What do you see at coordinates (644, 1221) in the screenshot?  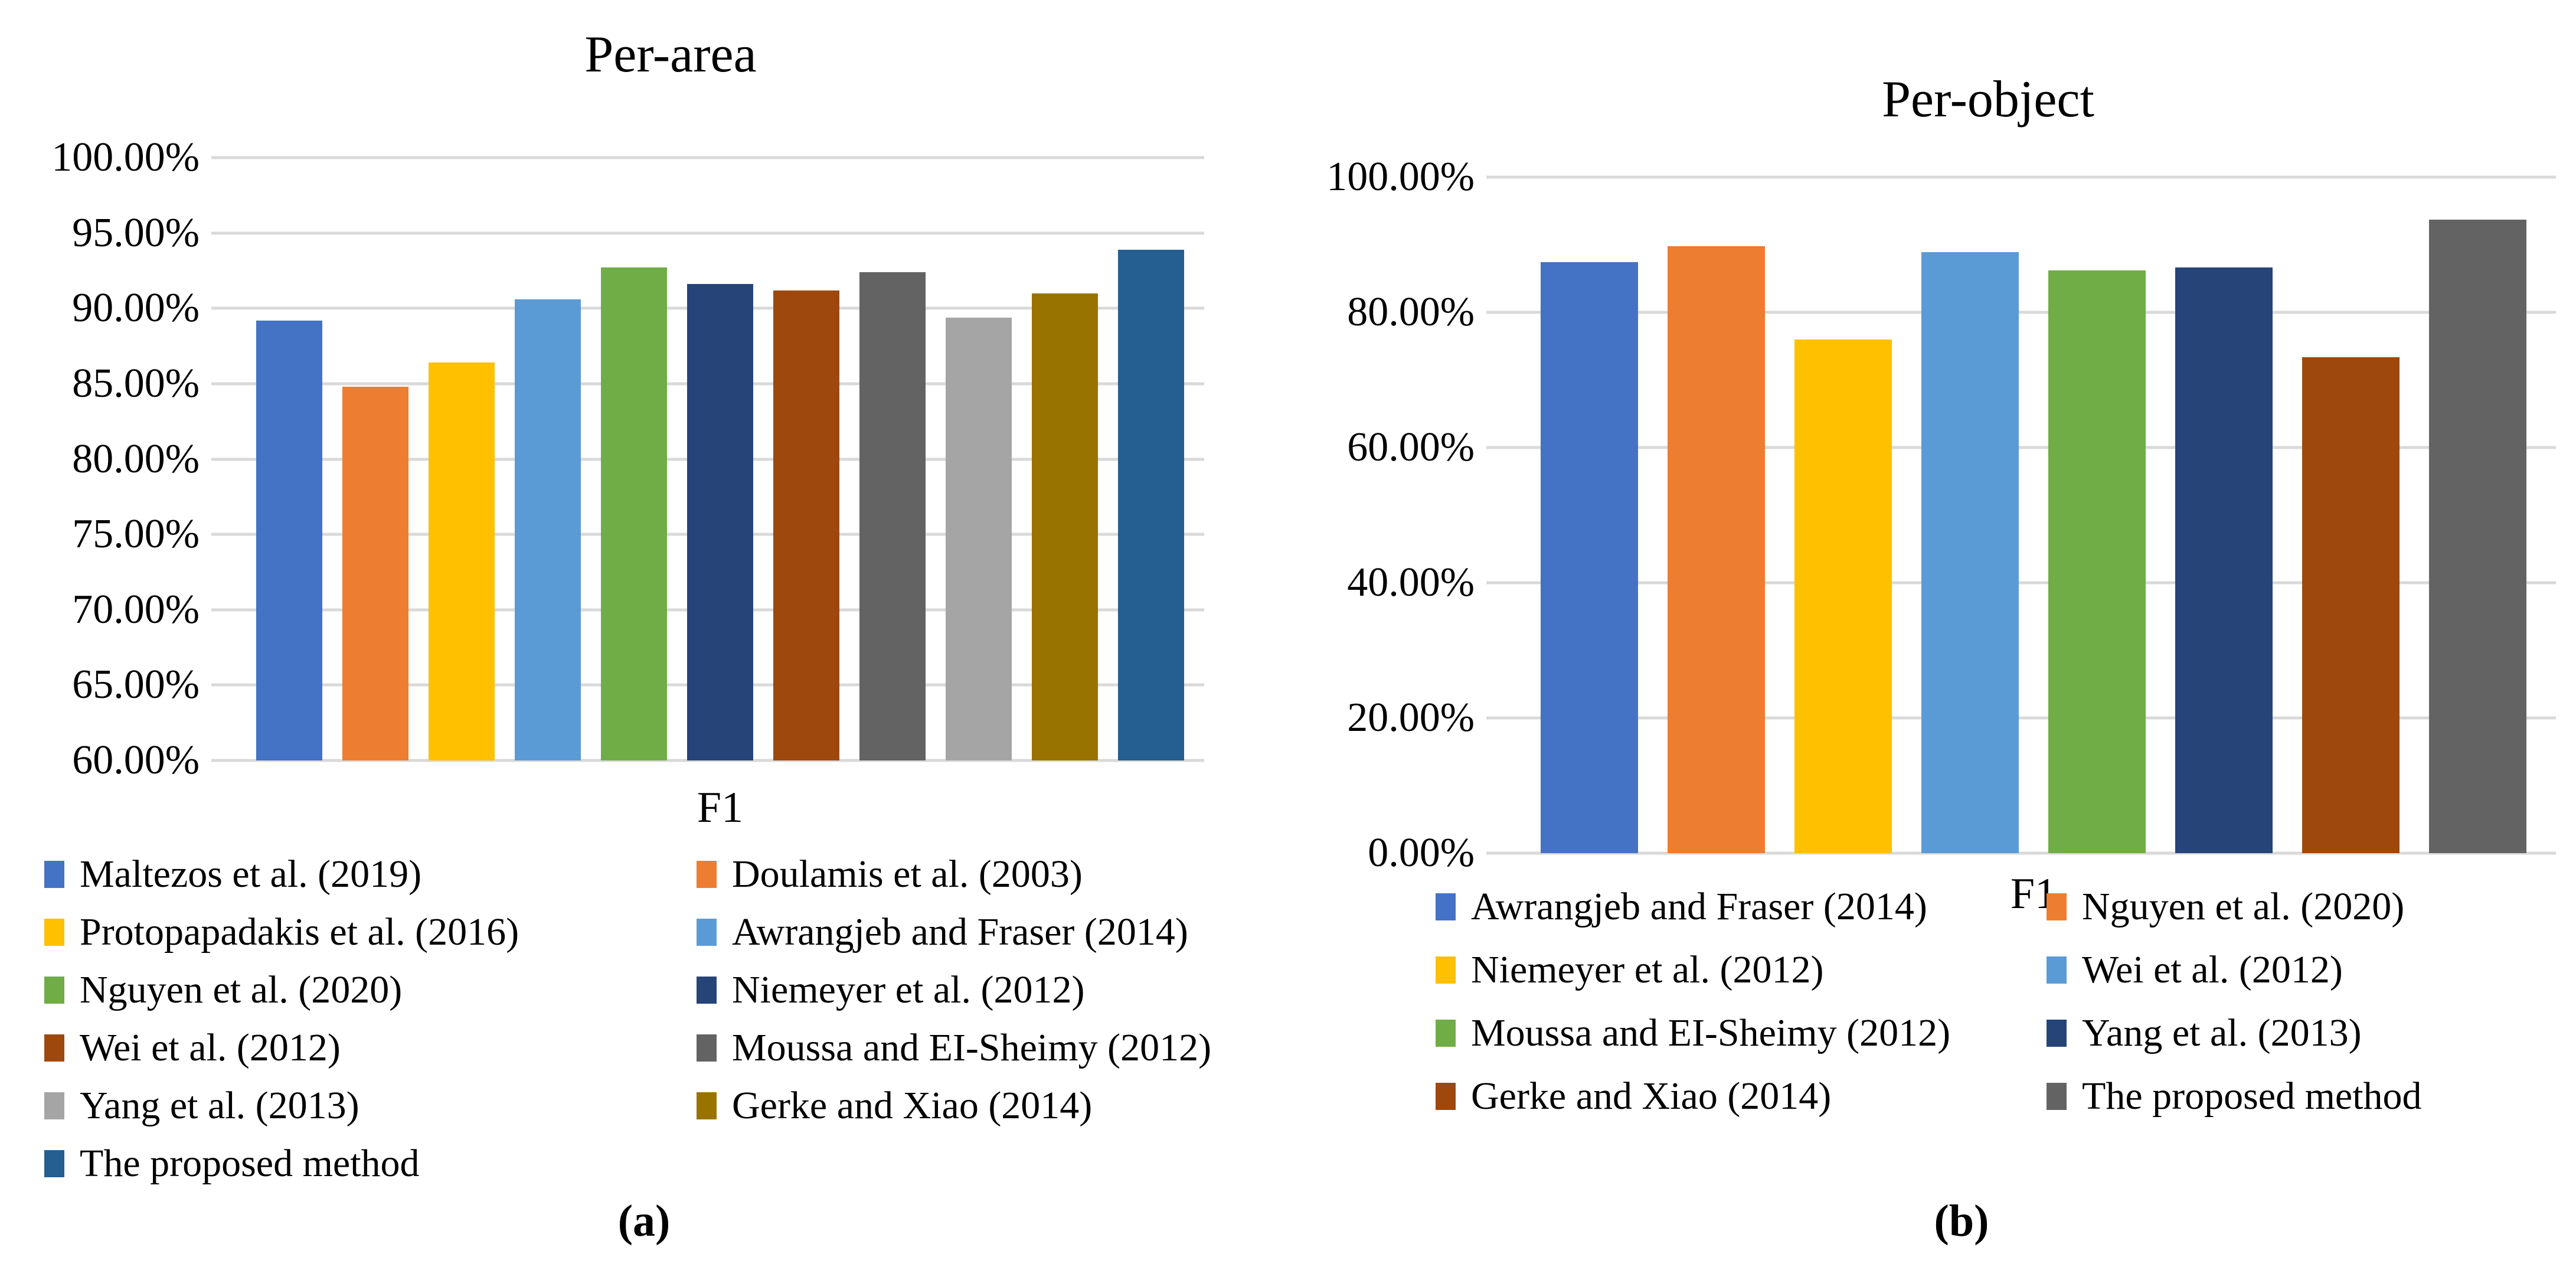 I see `panel-caption: (a)` at bounding box center [644, 1221].